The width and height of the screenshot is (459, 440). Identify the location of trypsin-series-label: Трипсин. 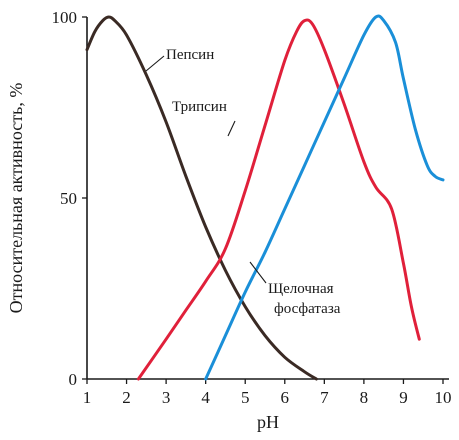
(199, 107).